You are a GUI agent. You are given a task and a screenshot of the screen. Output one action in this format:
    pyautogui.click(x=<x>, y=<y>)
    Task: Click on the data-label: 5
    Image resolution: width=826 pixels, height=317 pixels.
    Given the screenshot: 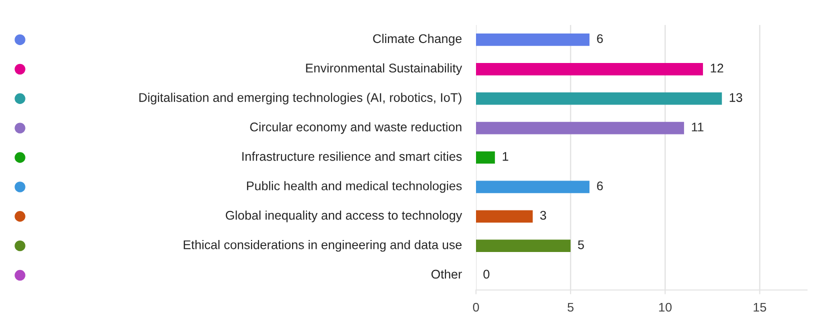 What is the action you would take?
    pyautogui.click(x=581, y=245)
    